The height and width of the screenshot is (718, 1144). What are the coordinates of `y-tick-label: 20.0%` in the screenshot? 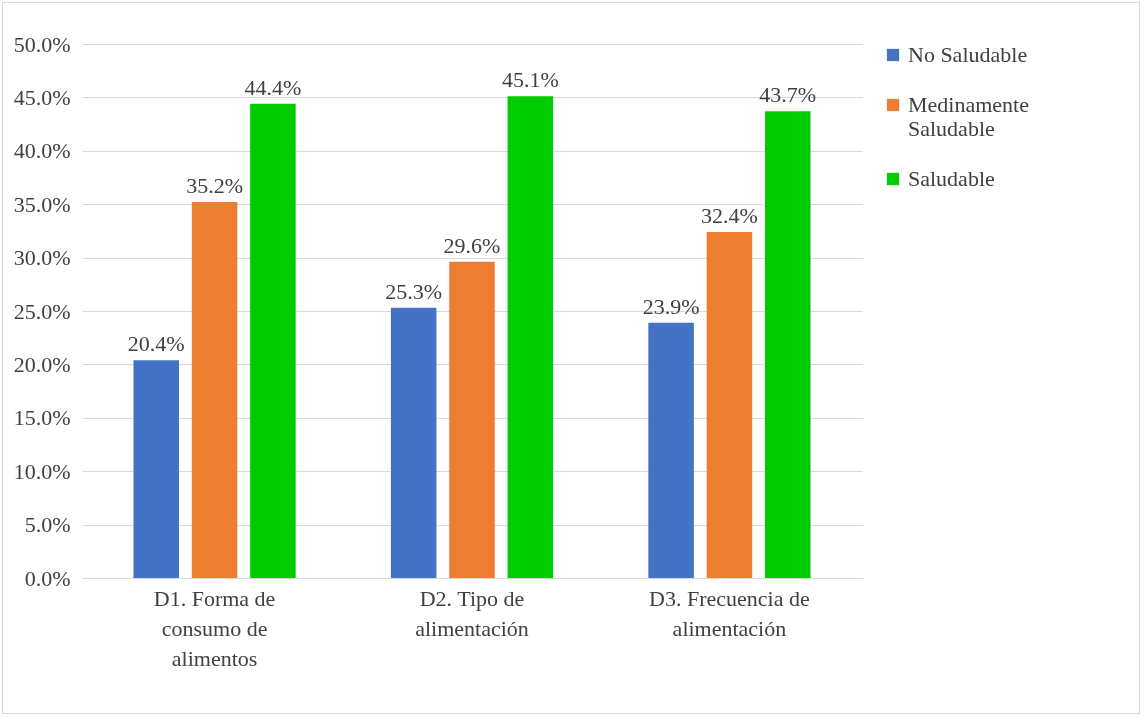 It's located at (42, 364).